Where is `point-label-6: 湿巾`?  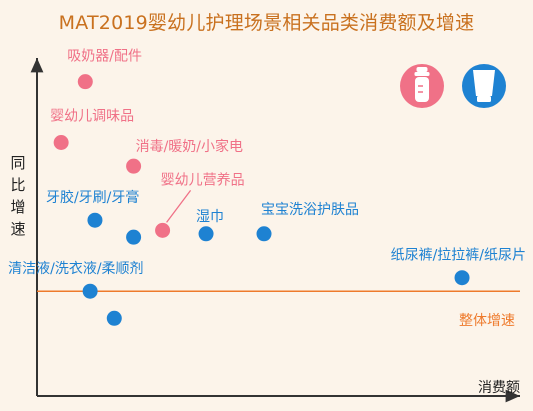 point-label-6: 湿巾 is located at coordinates (210, 217).